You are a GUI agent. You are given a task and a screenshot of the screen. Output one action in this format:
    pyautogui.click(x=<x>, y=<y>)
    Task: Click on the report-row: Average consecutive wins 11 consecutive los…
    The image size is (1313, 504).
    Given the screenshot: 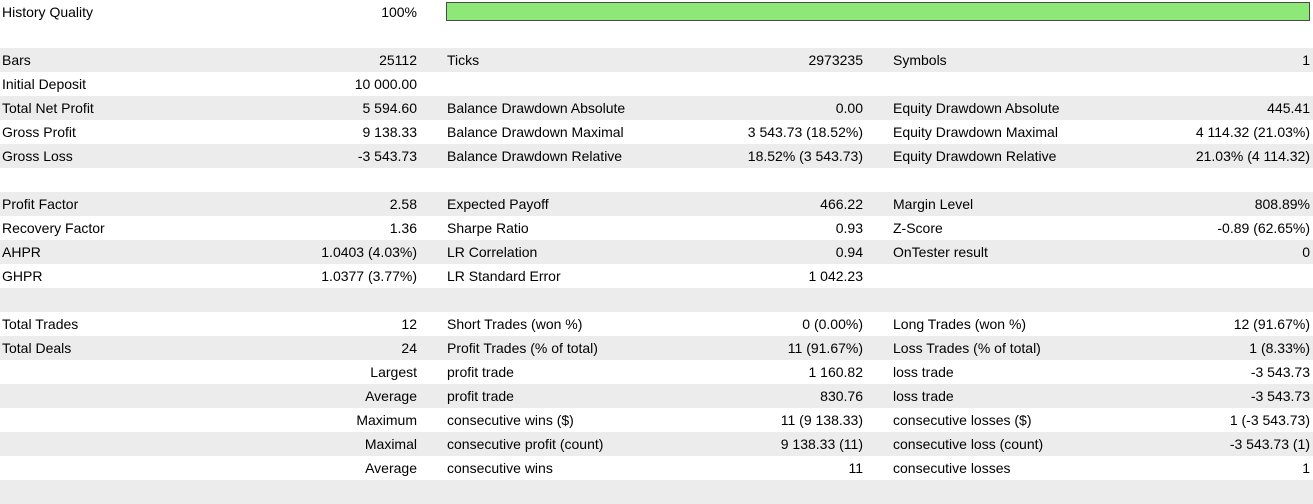 What is the action you would take?
    pyautogui.click(x=656, y=468)
    